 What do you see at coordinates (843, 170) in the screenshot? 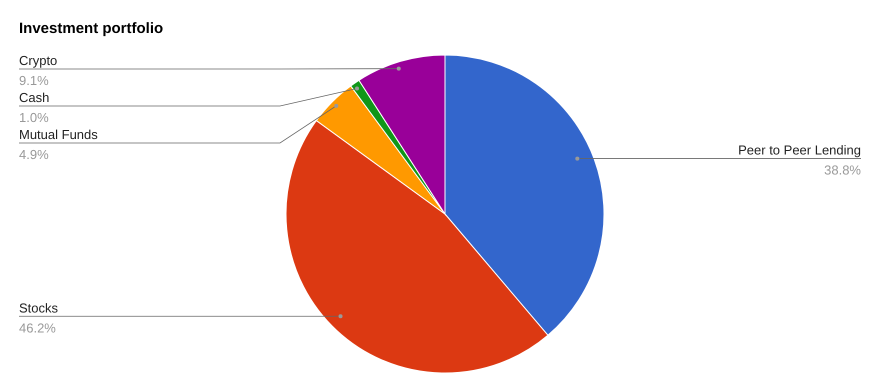
I see `data-label: 38.8%` at bounding box center [843, 170].